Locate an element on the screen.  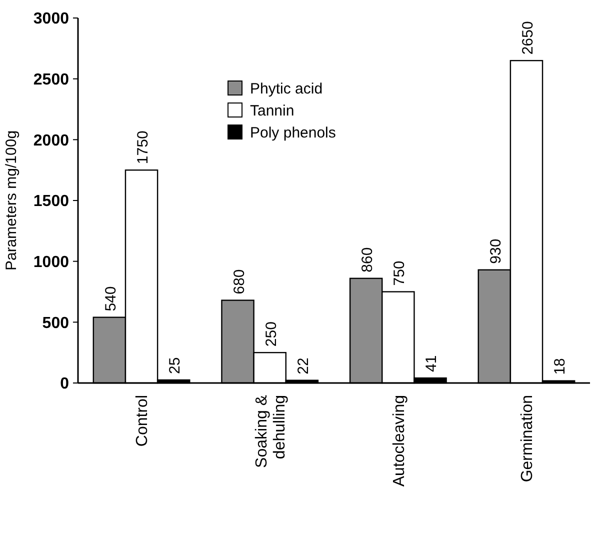
legend-label: Tannin is located at coordinates (272, 111).